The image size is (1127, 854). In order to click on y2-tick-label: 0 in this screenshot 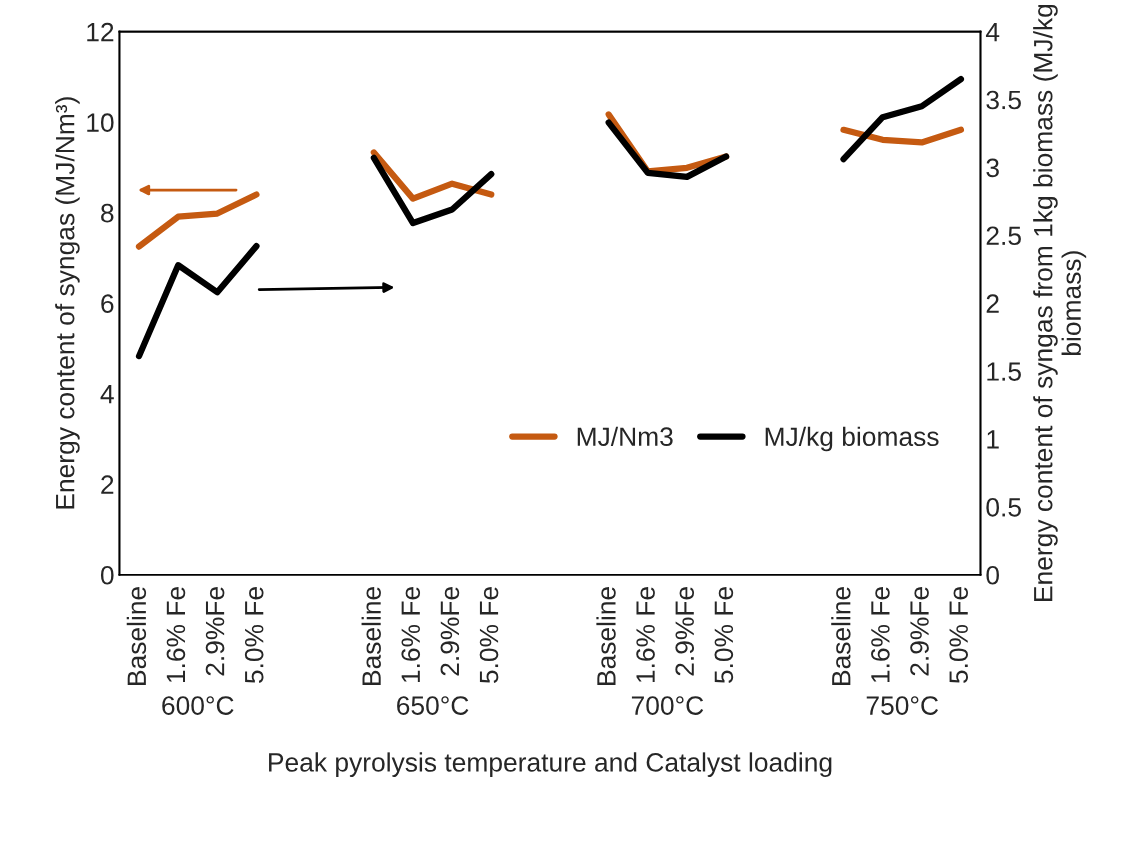, I will do `click(992, 575)`.